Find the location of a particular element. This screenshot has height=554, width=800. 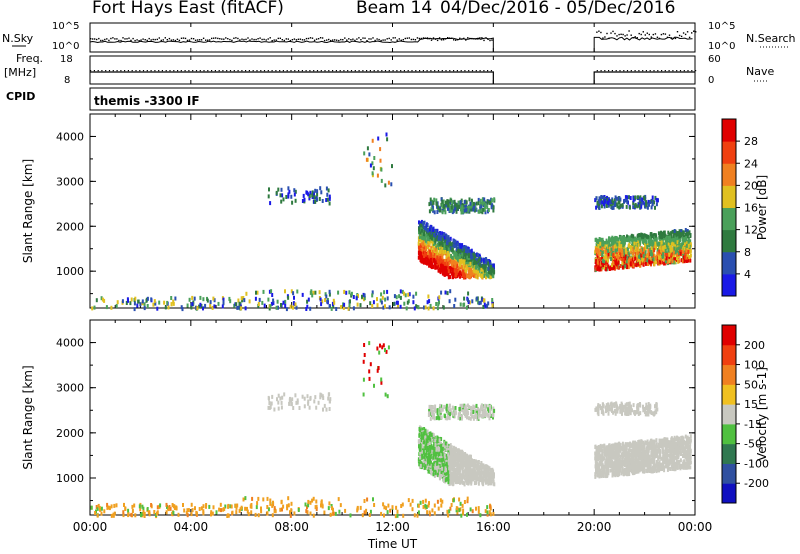

colorbar-tick-label: -200 is located at coordinates (756, 483).